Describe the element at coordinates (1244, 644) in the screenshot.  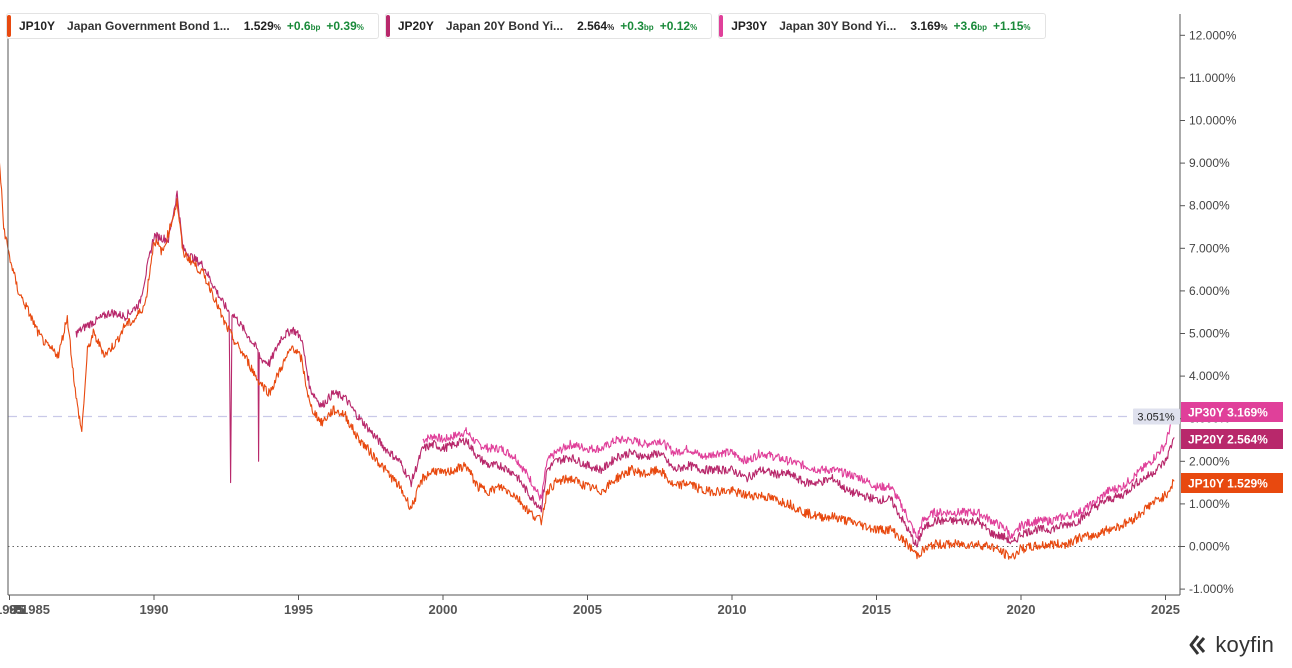
I see `brand-wordmark: koyfin` at that location.